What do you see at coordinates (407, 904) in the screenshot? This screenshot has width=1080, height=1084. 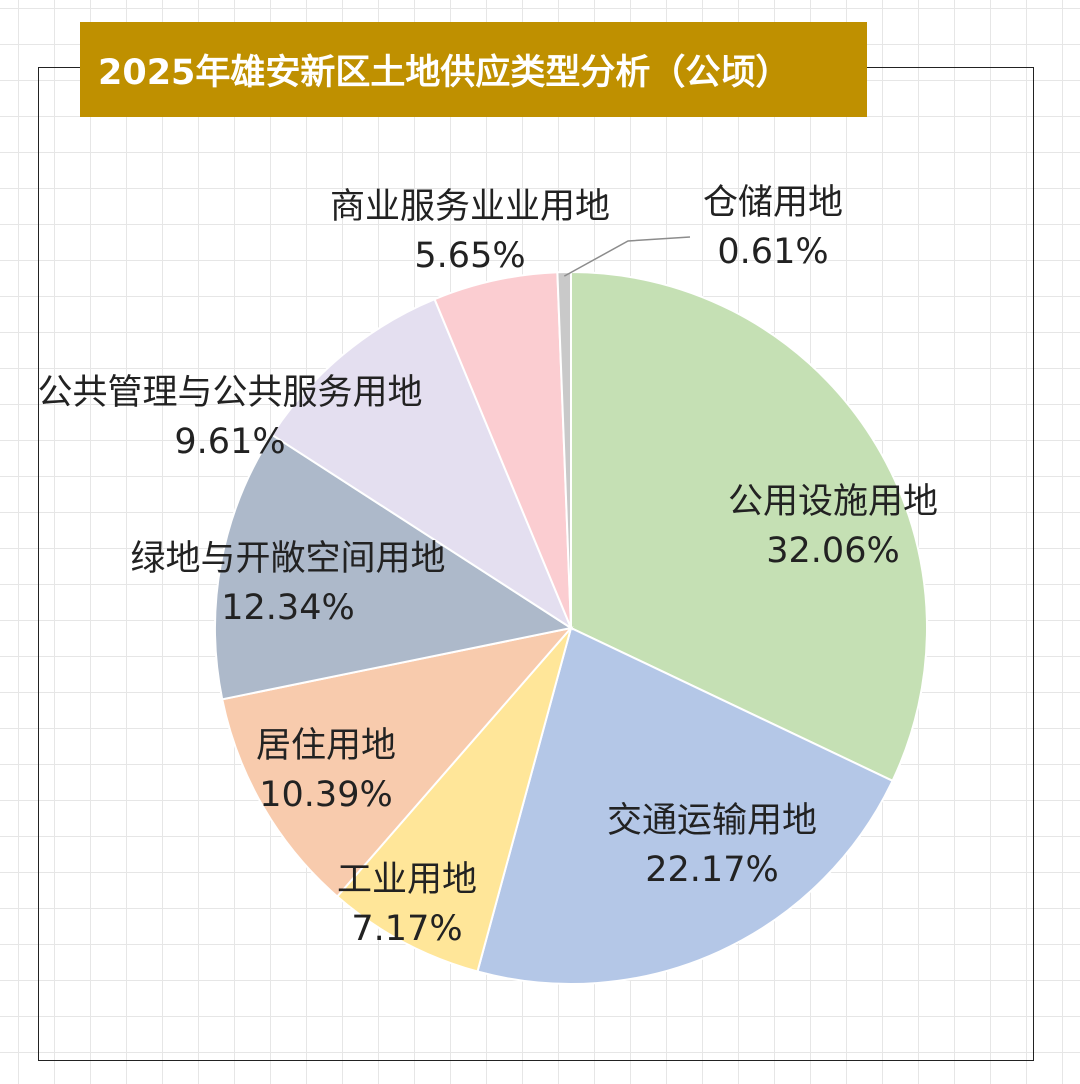 I see `slice-label: 工业用地 7.17%` at bounding box center [407, 904].